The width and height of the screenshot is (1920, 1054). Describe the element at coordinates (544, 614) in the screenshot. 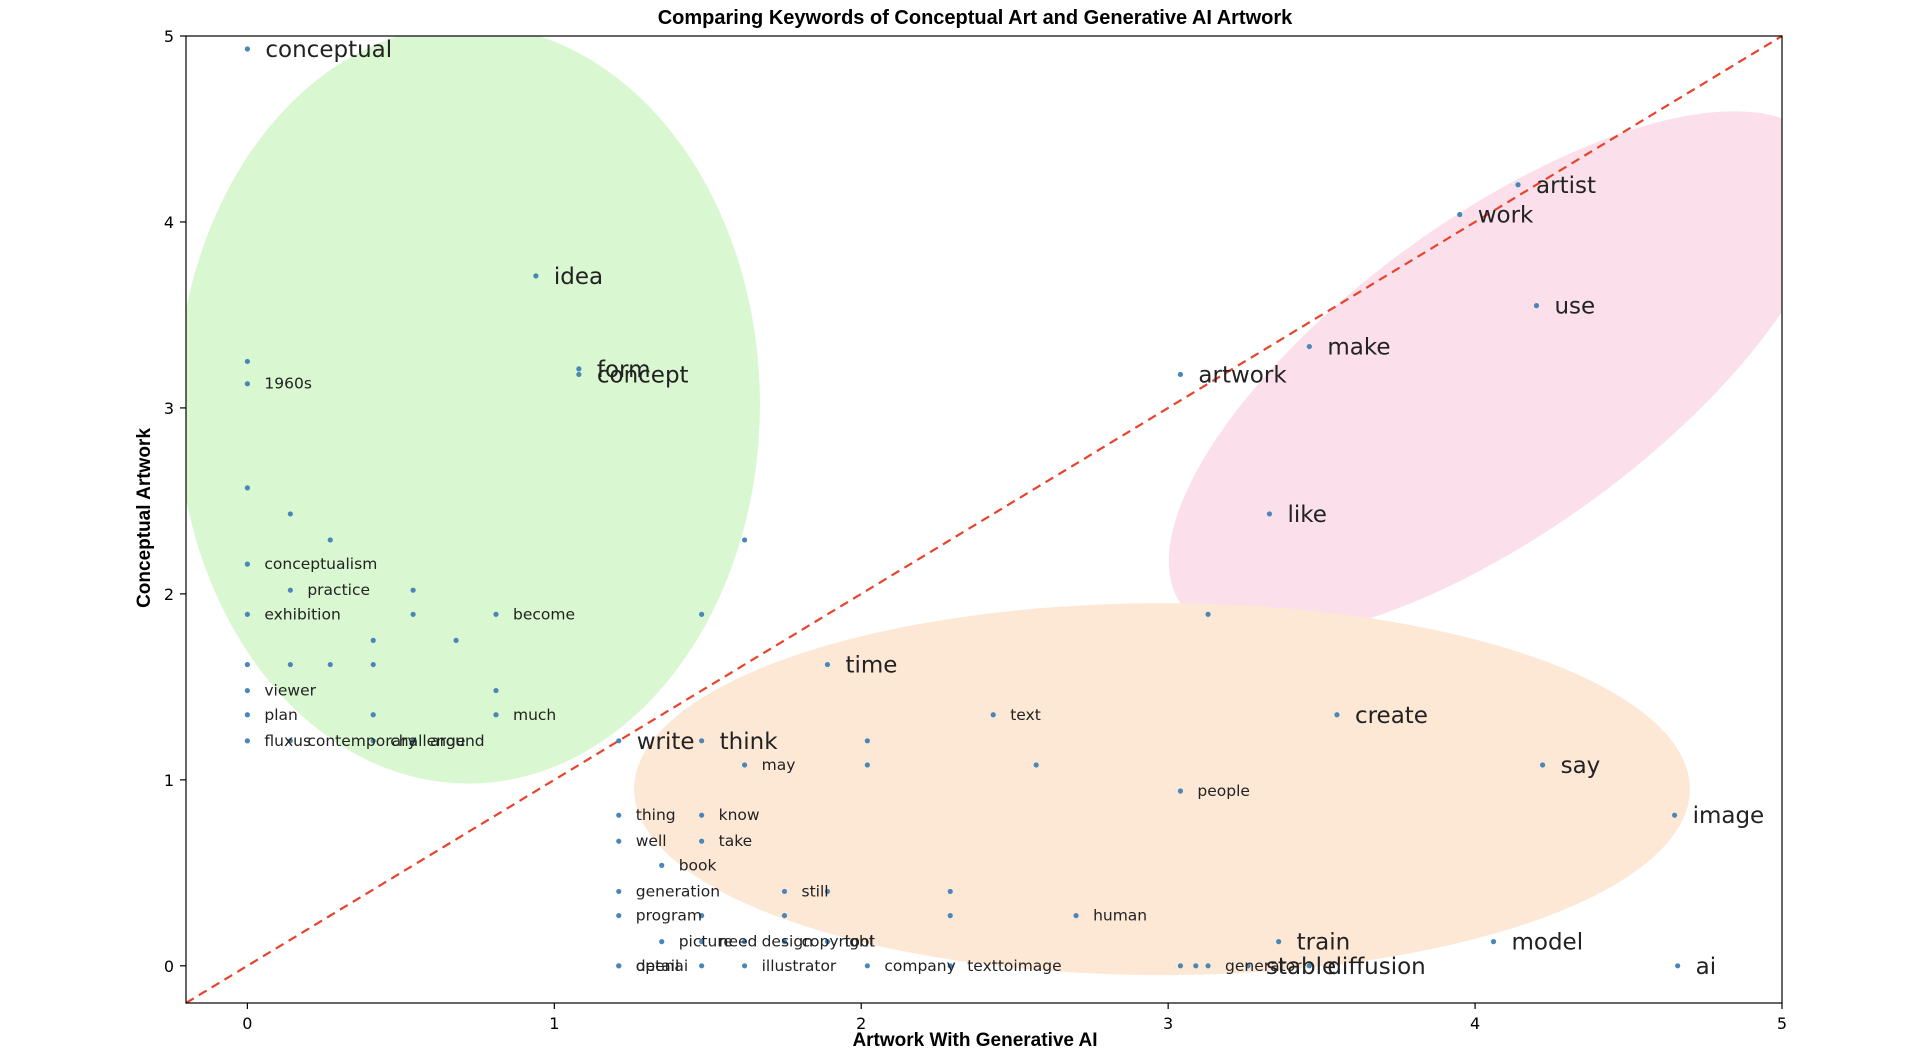

I see `point-label: become` at that location.